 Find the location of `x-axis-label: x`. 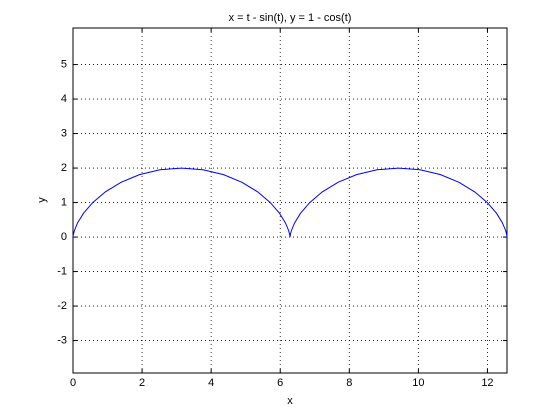

x-axis-label: x is located at coordinates (290, 401).